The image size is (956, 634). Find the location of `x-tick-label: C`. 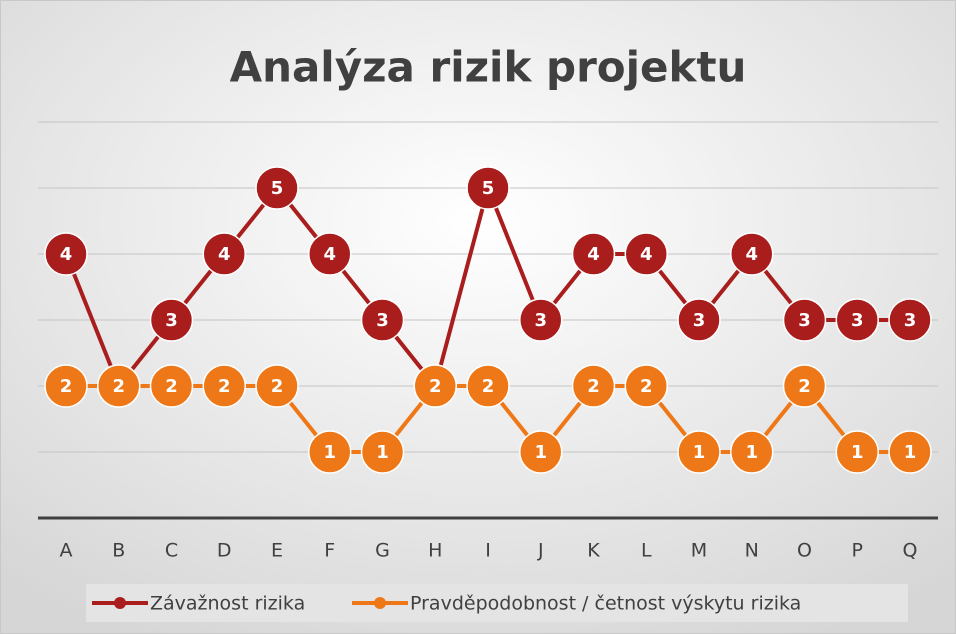

x-tick-label: C is located at coordinates (171, 551).